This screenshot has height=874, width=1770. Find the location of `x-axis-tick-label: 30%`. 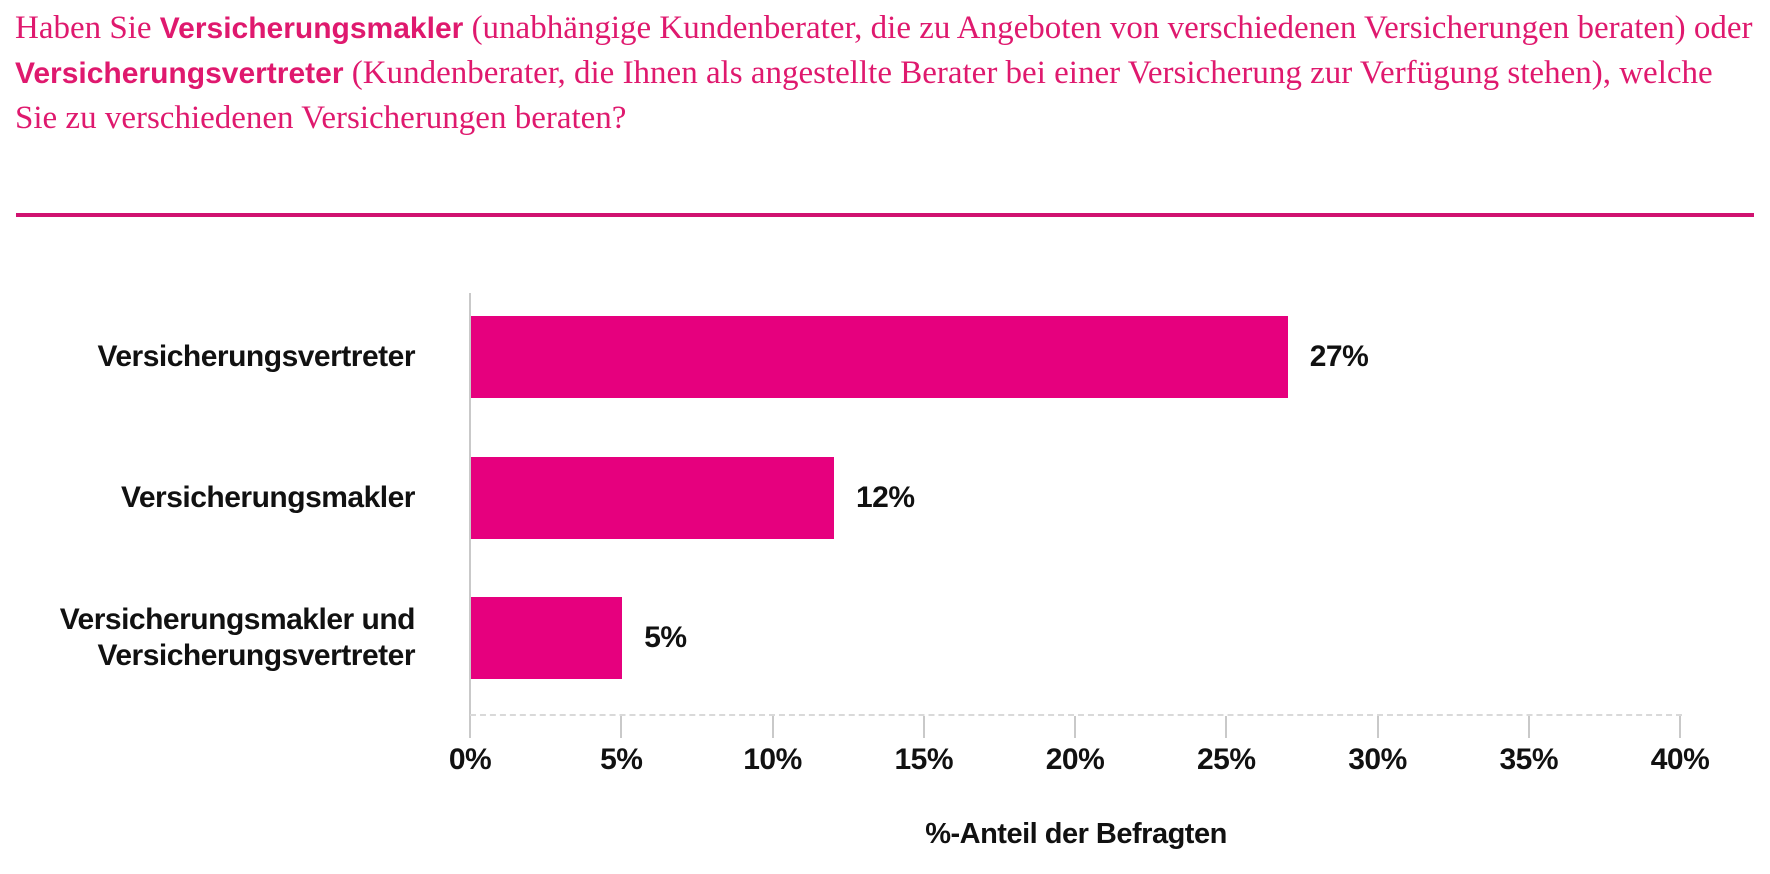

x-axis-tick-label: 30% is located at coordinates (1377, 759).